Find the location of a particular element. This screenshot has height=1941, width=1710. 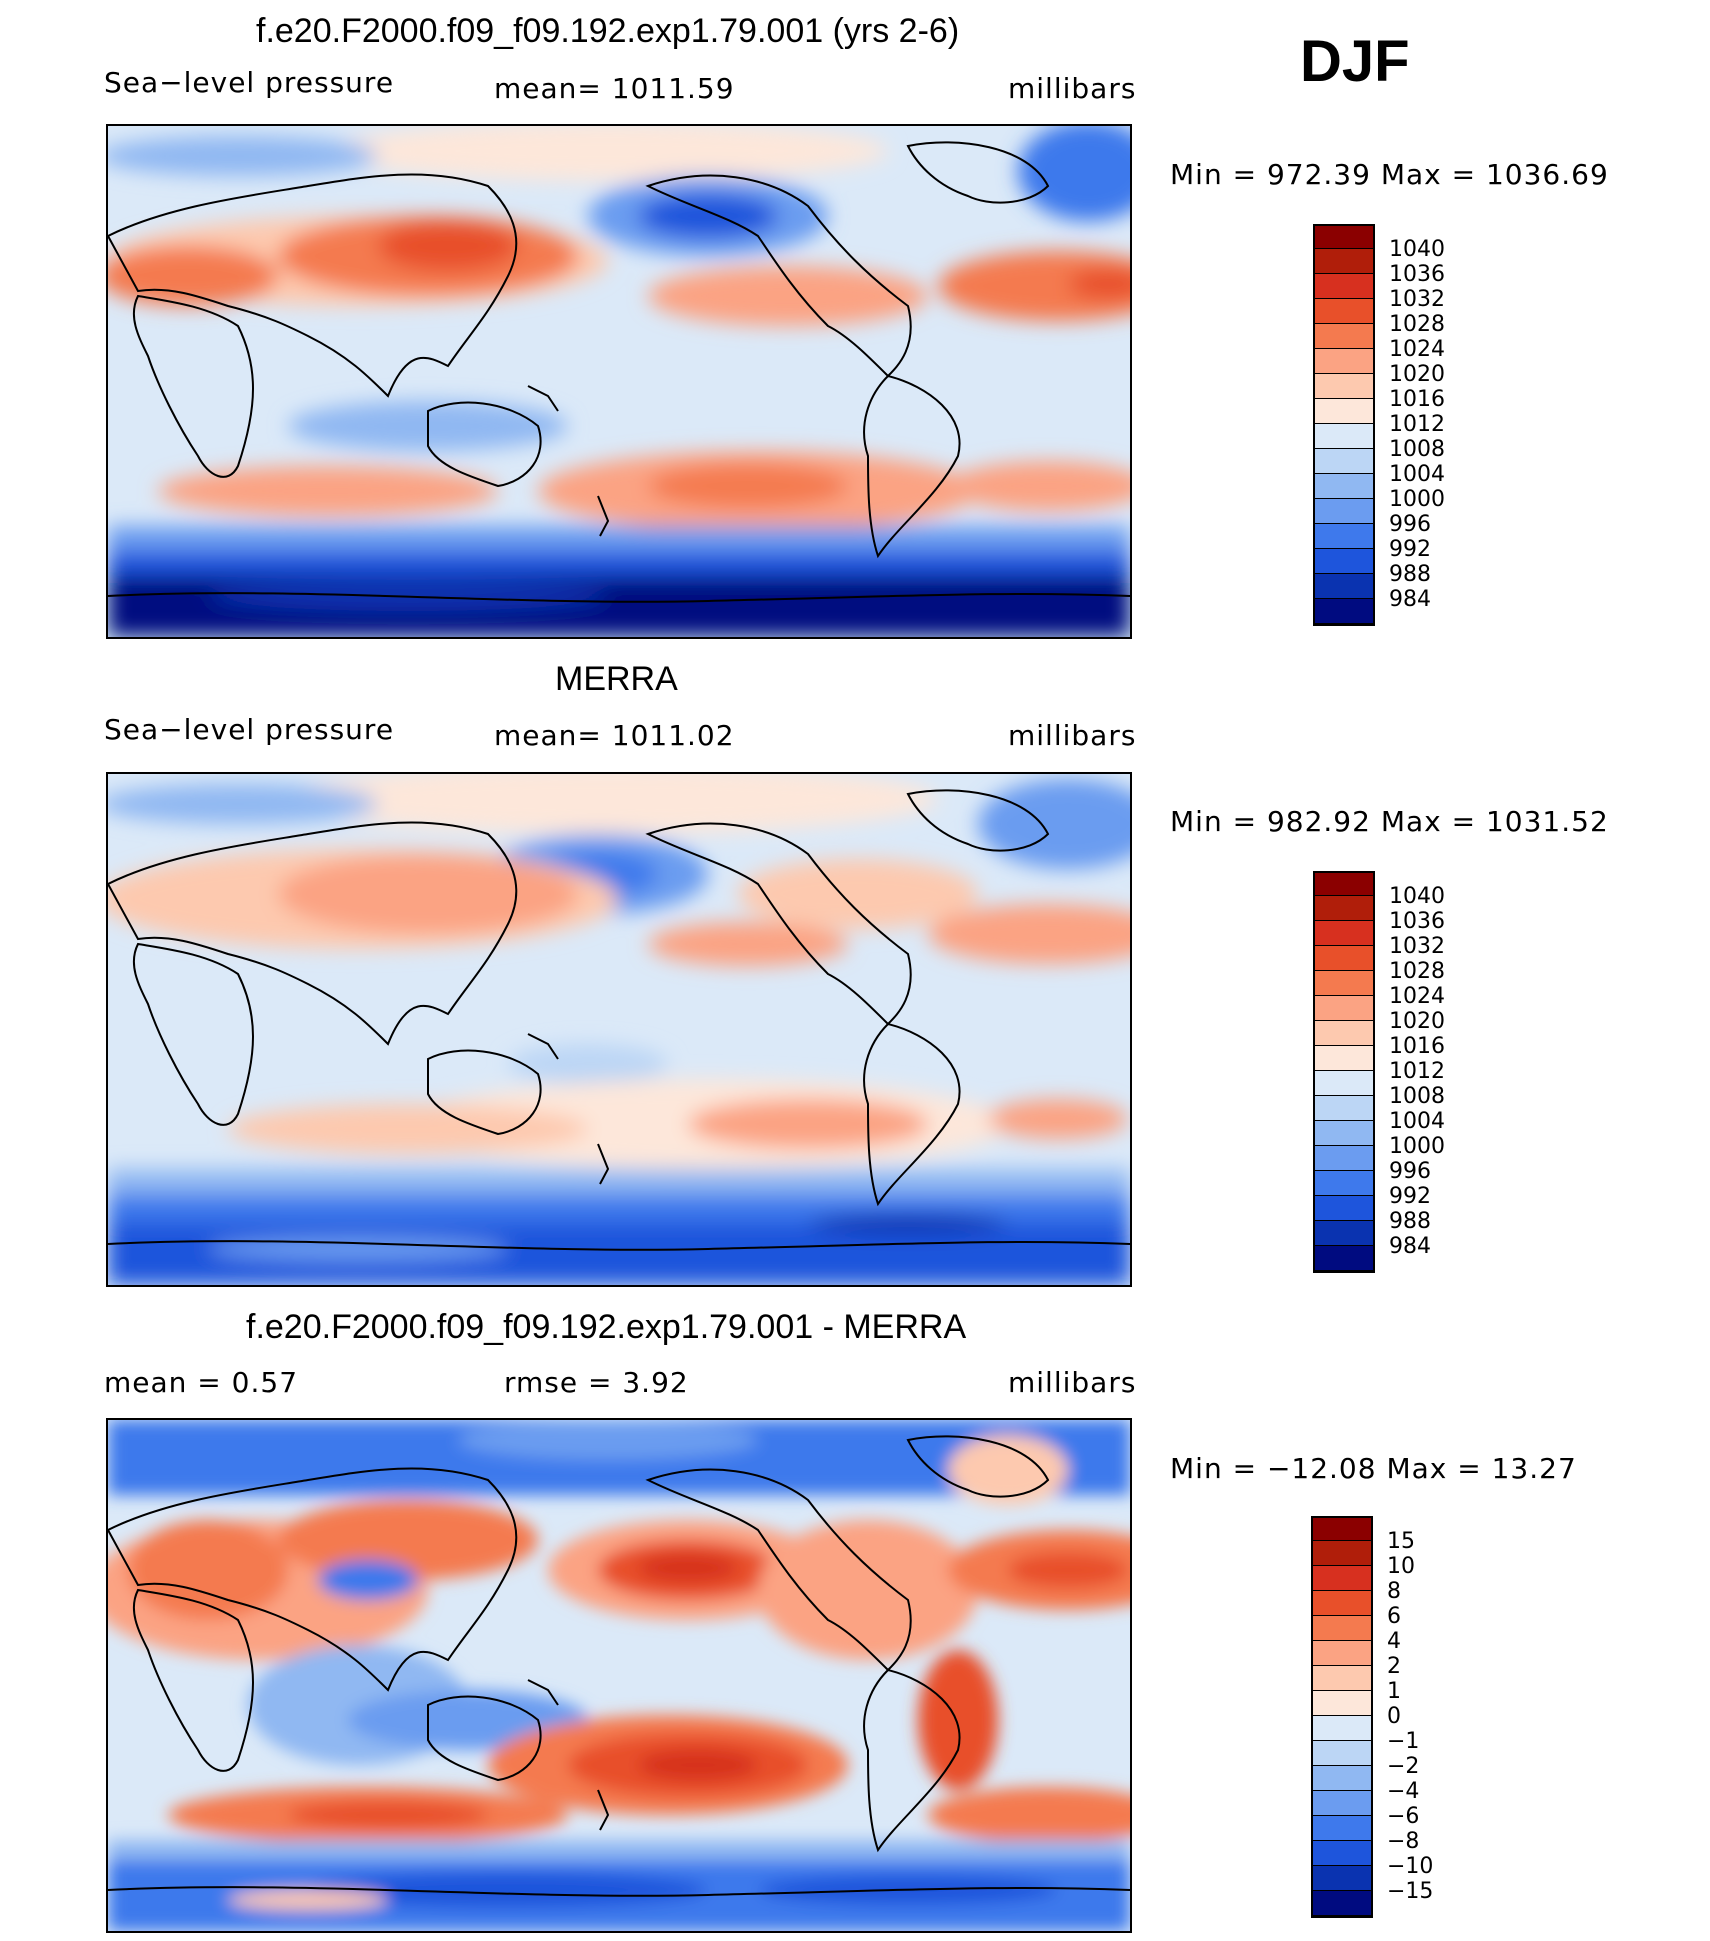

minmax-diff: Min = −12.08 Max = 13.27 is located at coordinates (1373, 1468).